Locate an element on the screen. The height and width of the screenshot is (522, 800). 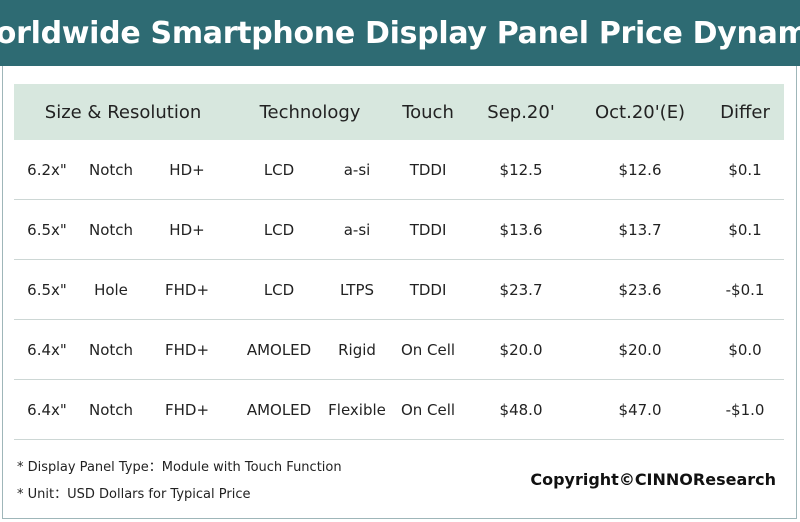
column-header: Oct.20'(E) is located at coordinates (640, 112).